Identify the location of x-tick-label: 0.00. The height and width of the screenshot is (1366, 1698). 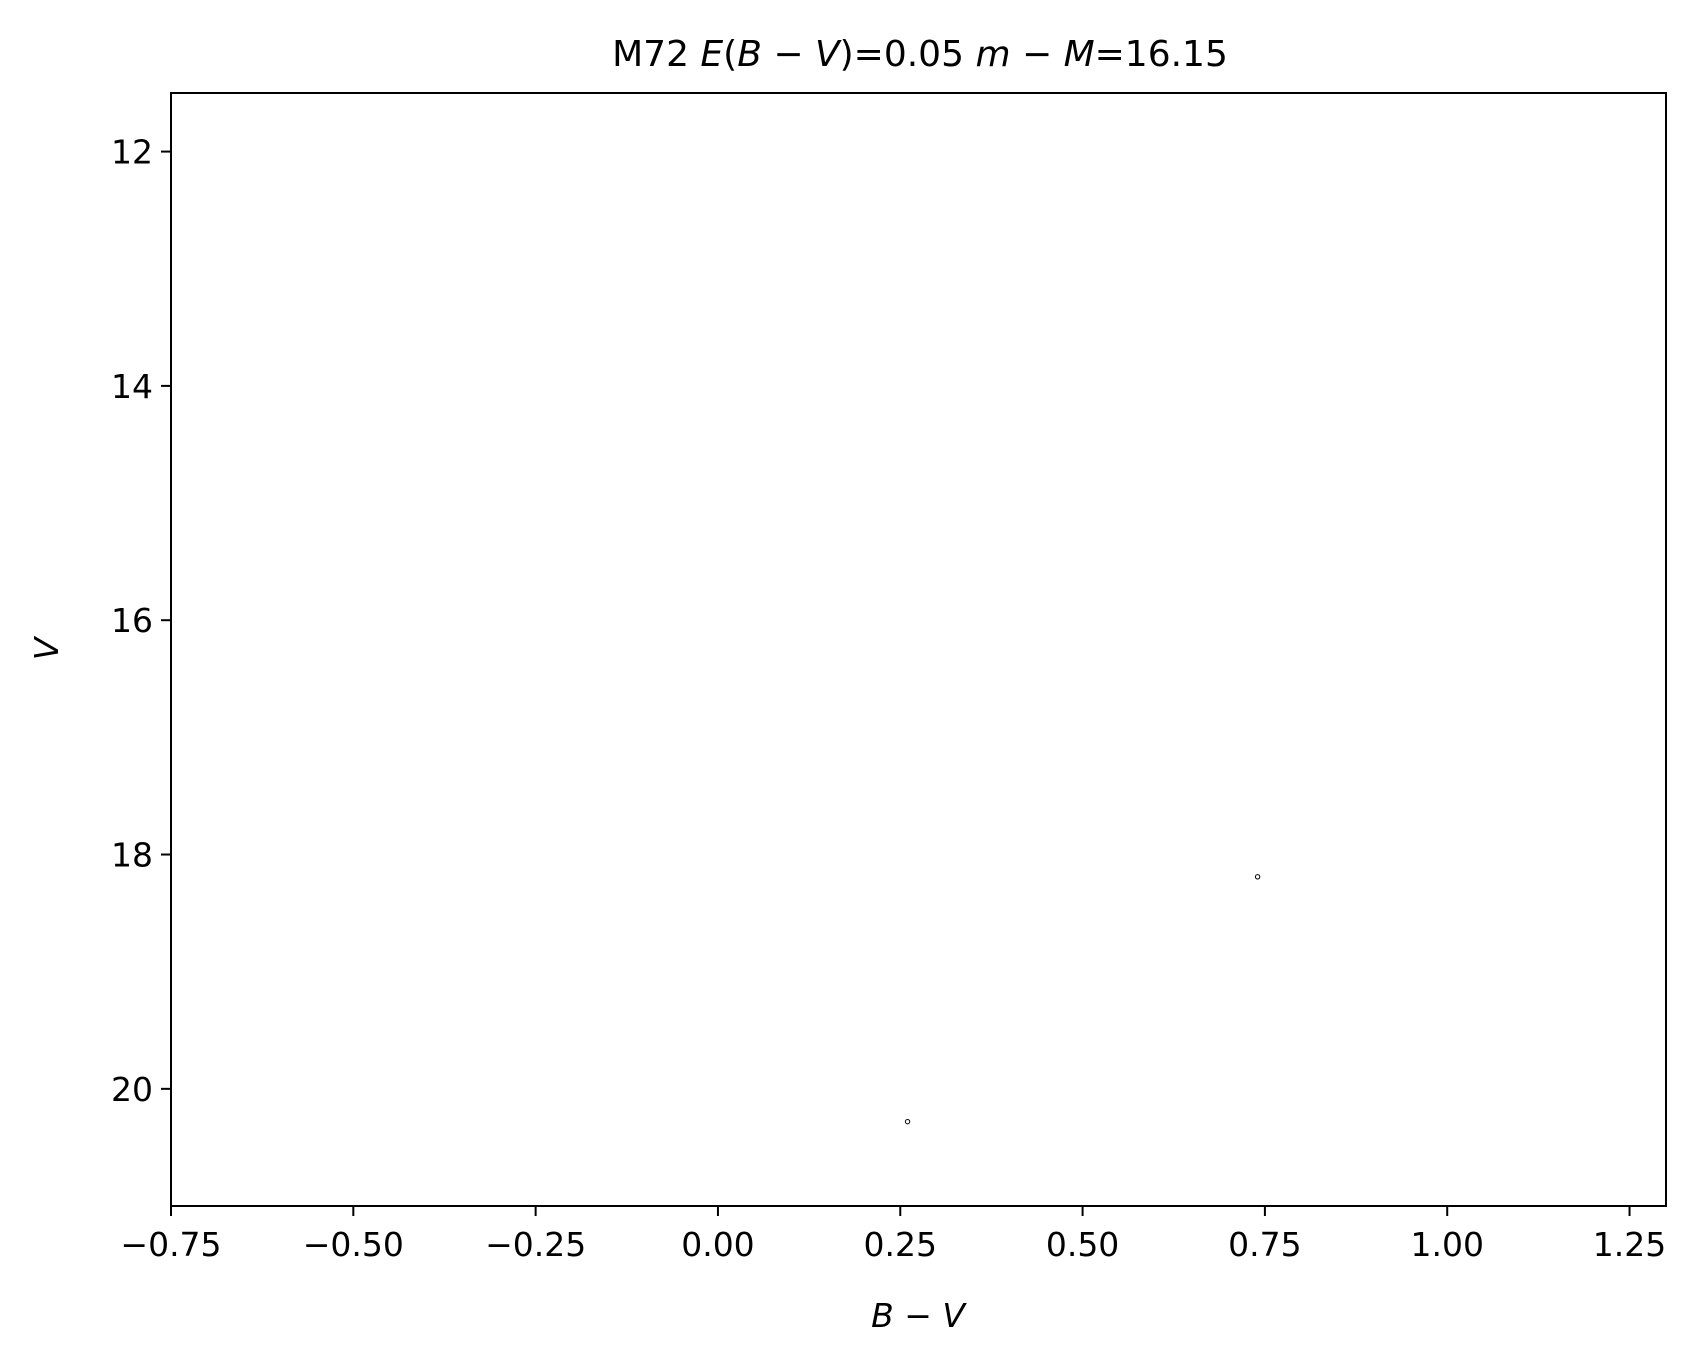
(717, 1244).